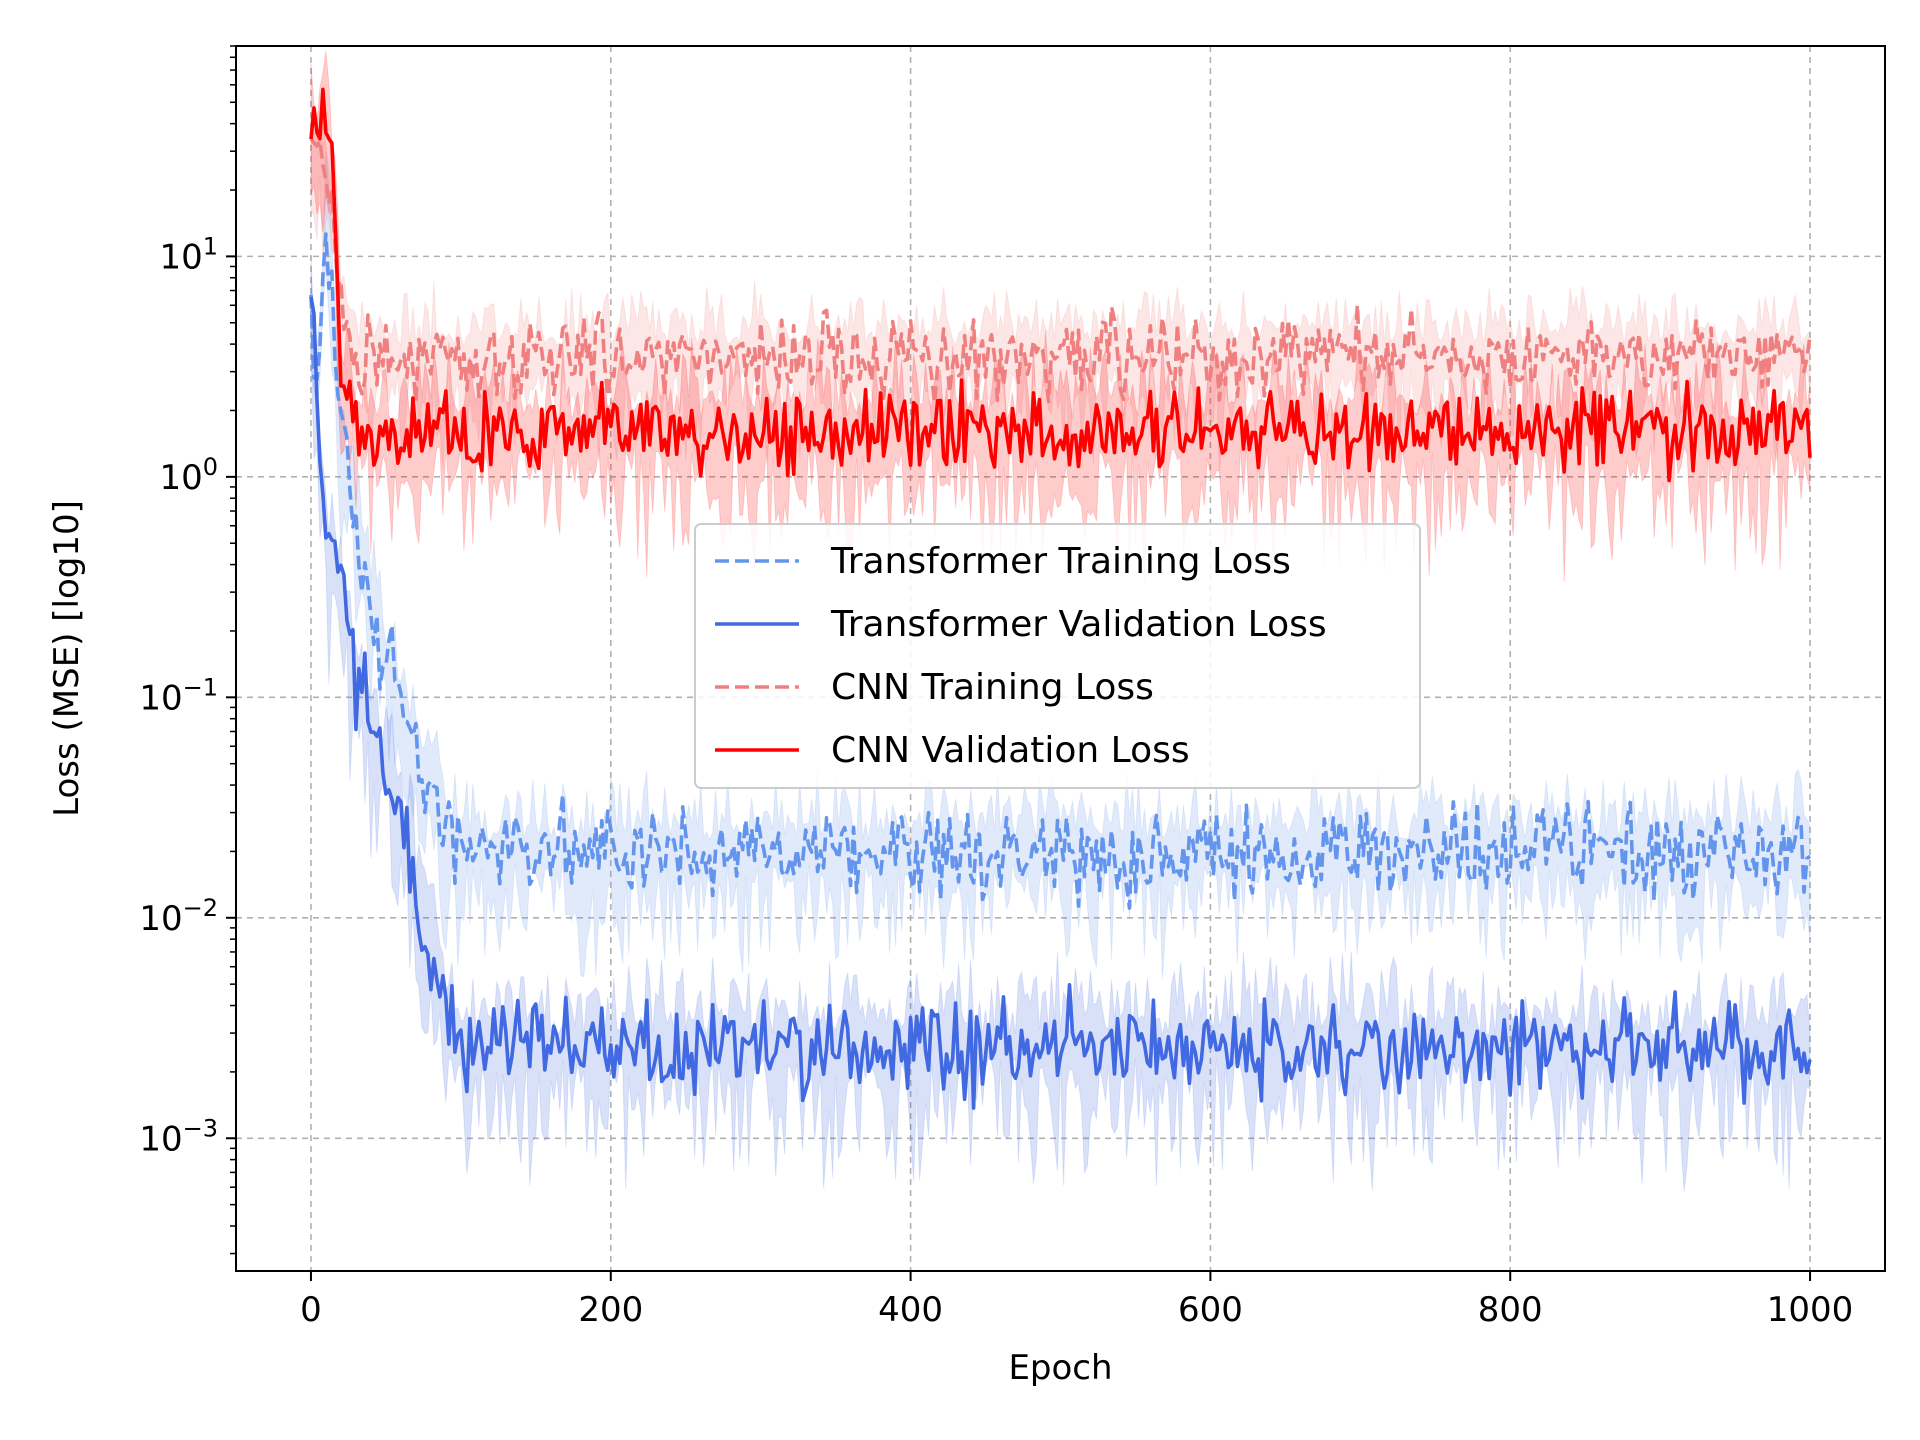 This screenshot has height=1440, width=1920. What do you see at coordinates (1060, 1368) in the screenshot?
I see `x-axis-label: Epoch` at bounding box center [1060, 1368].